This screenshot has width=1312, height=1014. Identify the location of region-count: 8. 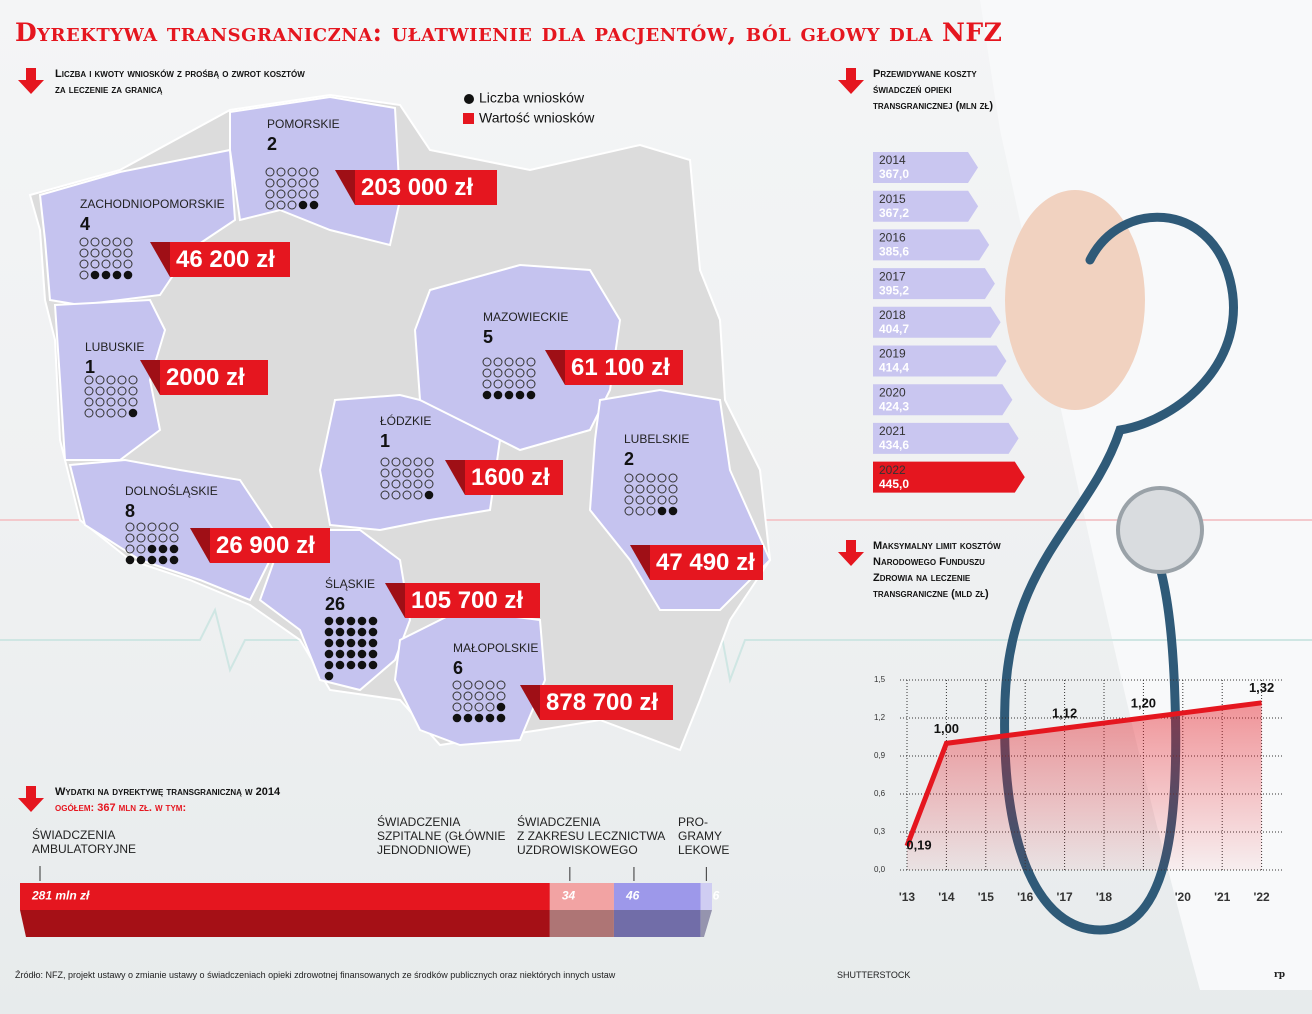
(130, 511).